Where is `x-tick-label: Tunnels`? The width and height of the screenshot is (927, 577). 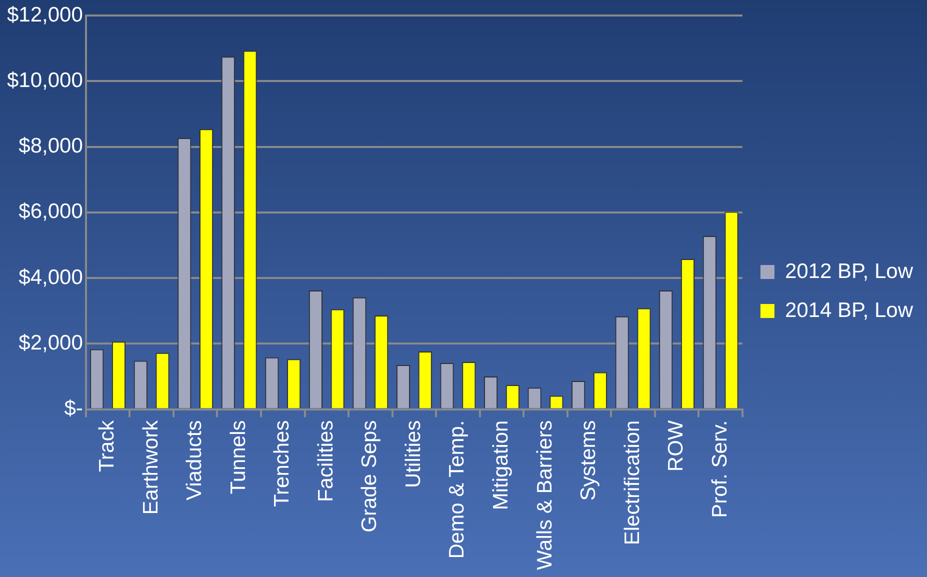
x-tick-label: Tunnels is located at coordinates (238, 457).